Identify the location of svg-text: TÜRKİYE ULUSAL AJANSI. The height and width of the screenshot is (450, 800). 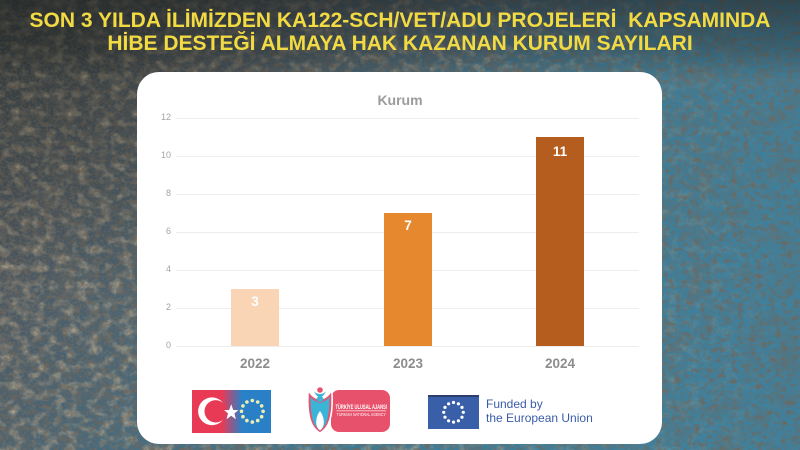
(361, 407).